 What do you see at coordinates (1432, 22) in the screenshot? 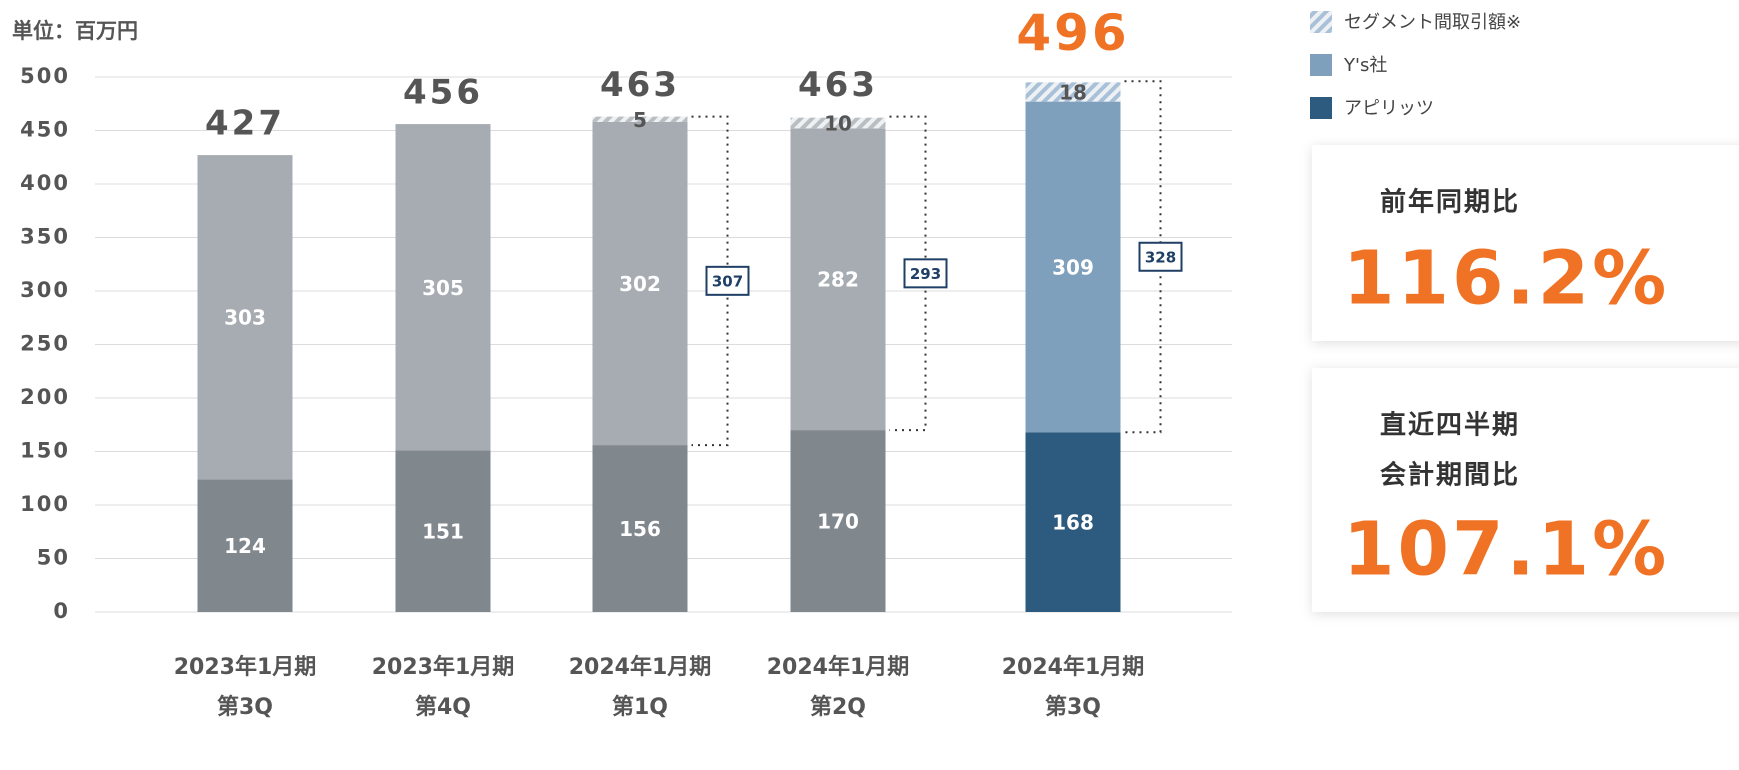
I see `legend-label: セグメント間取引額※` at bounding box center [1432, 22].